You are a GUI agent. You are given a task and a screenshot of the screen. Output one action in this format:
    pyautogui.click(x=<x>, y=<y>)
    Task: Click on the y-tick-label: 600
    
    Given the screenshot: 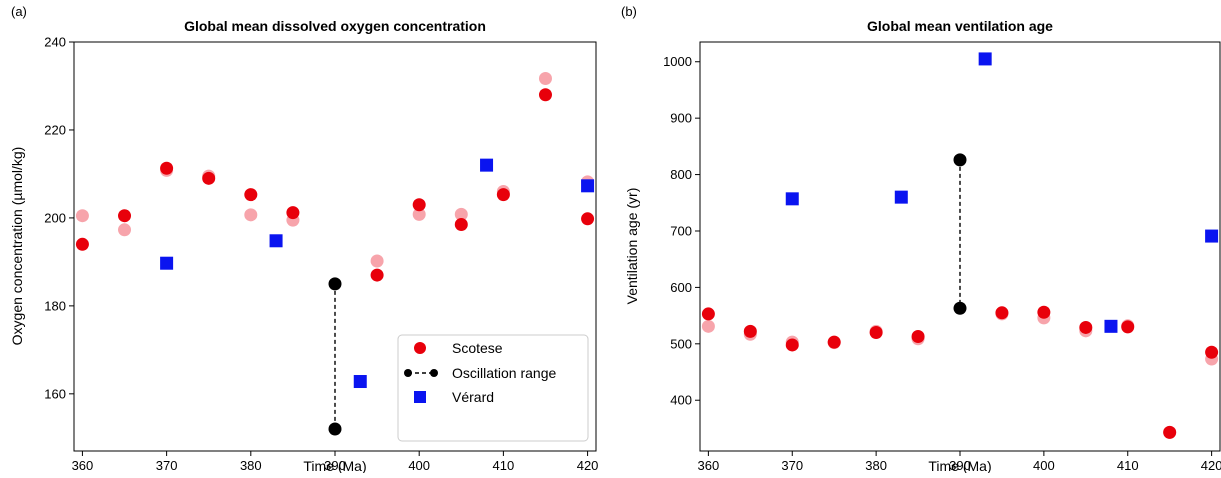 What is the action you would take?
    pyautogui.click(x=681, y=287)
    